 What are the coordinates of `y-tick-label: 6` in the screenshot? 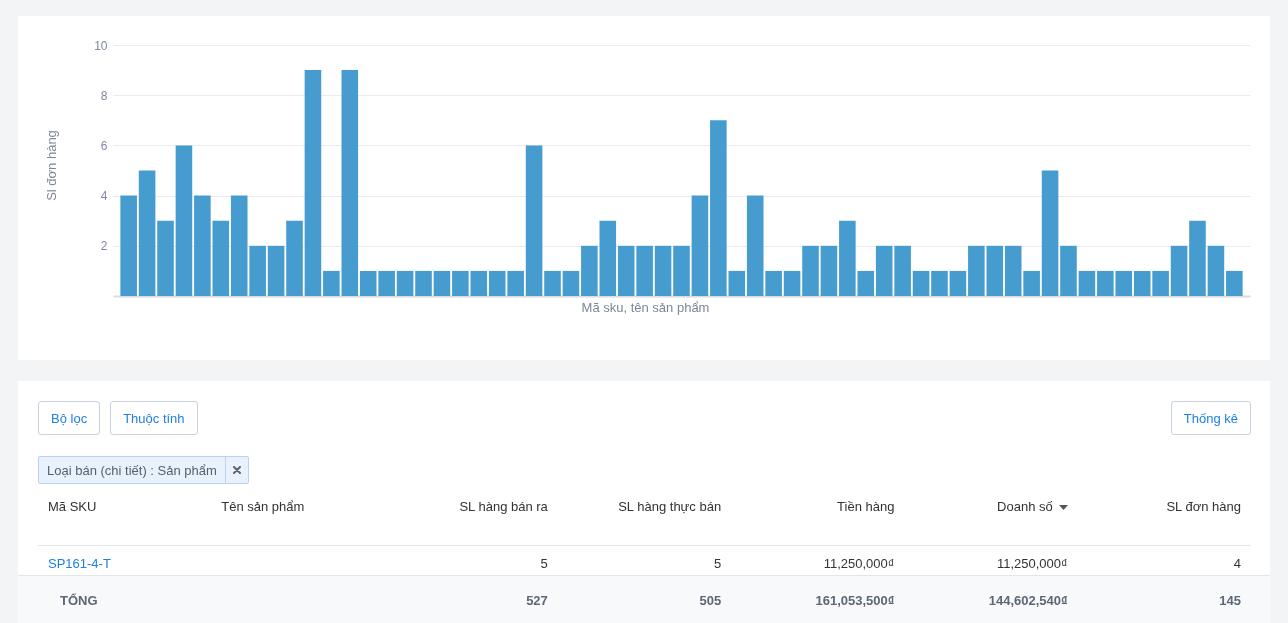 It's located at (104, 145).